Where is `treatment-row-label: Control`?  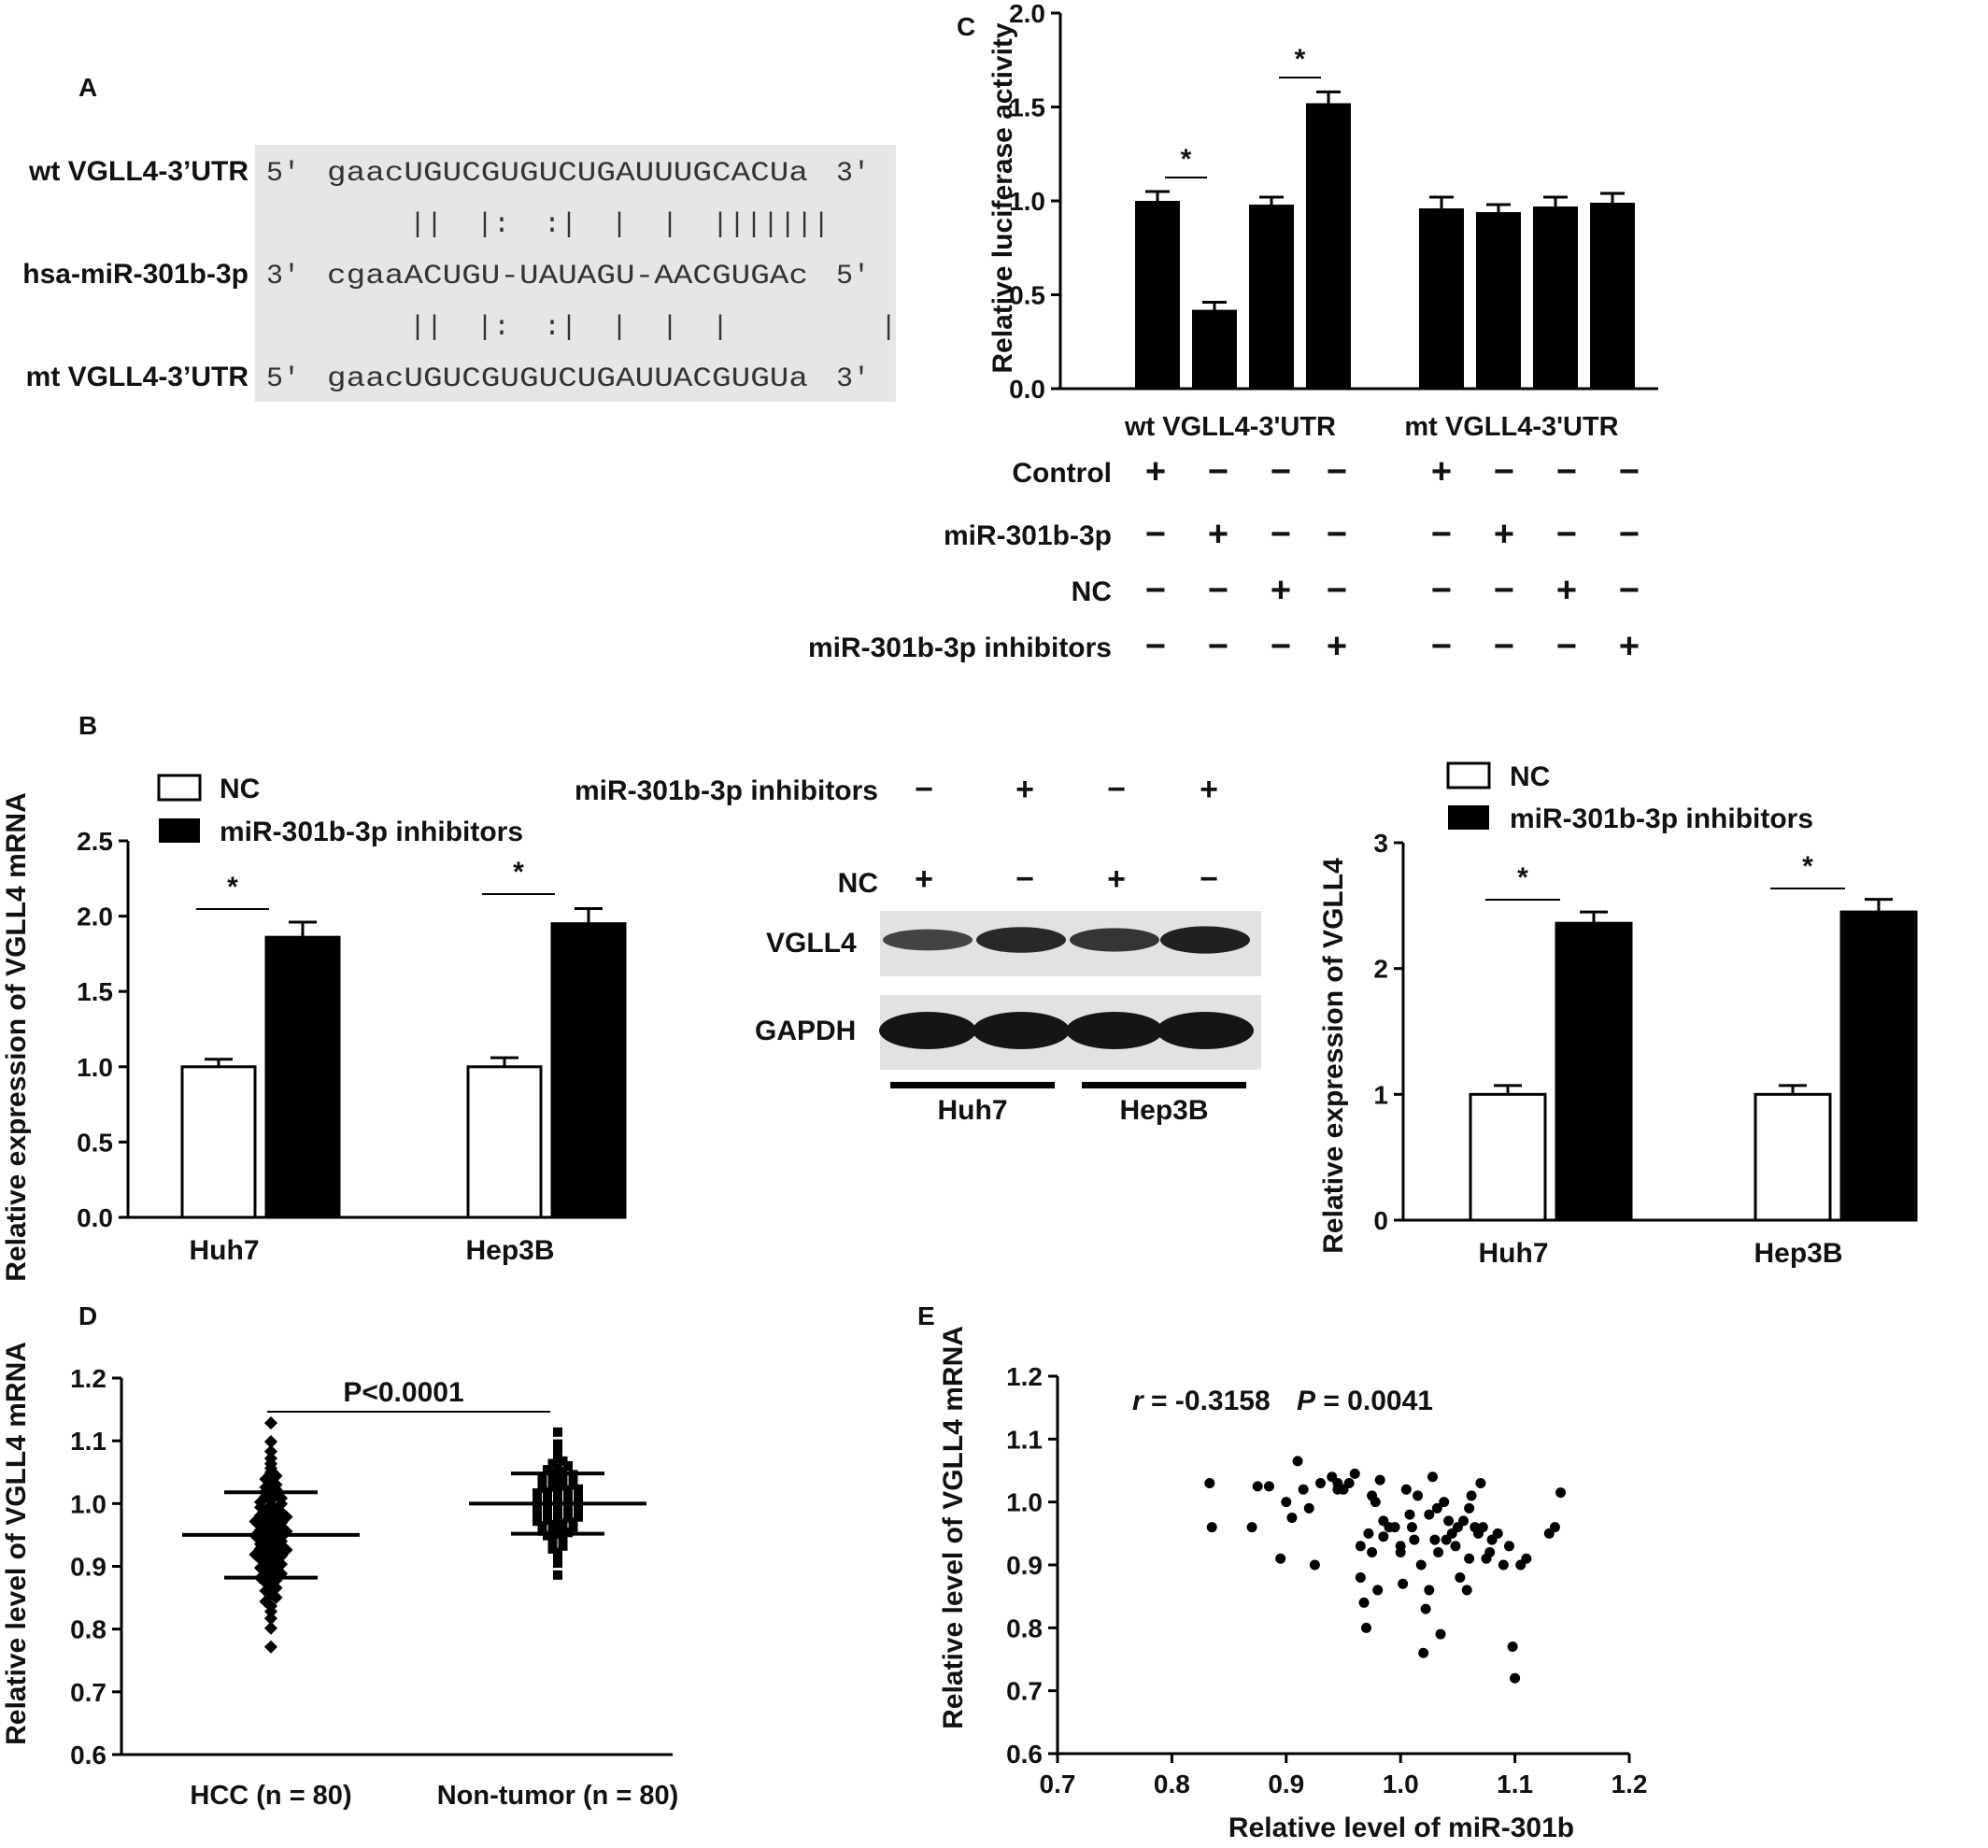
treatment-row-label: Control is located at coordinates (1062, 473).